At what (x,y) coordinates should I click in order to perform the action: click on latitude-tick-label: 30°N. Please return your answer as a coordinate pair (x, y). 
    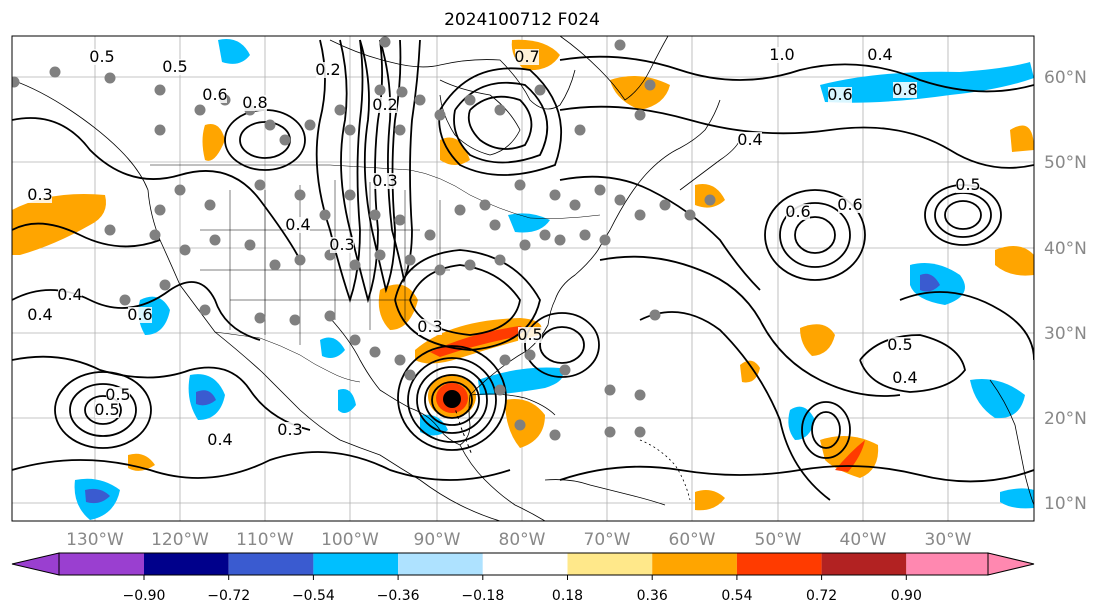
    Looking at the image, I should click on (1065, 334).